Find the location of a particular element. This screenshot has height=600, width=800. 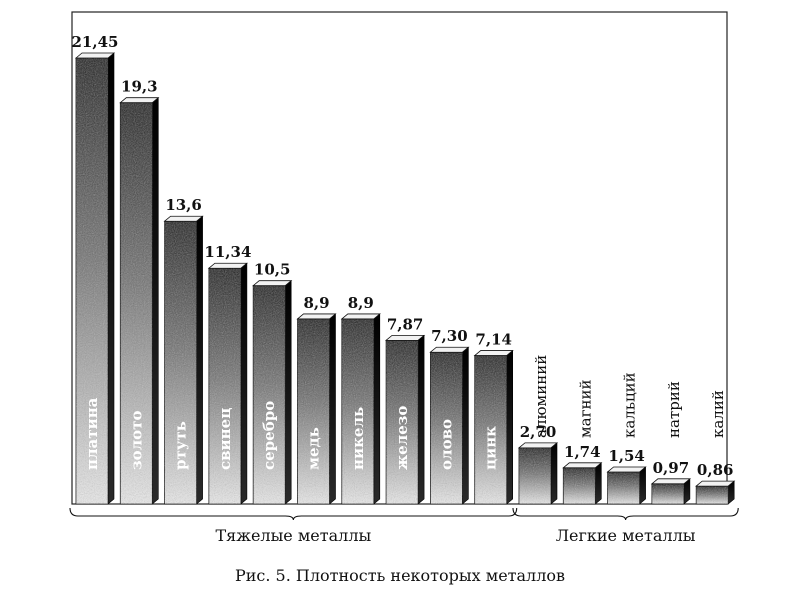

brace-group-1: Легкие металлы is located at coordinates (625, 526).